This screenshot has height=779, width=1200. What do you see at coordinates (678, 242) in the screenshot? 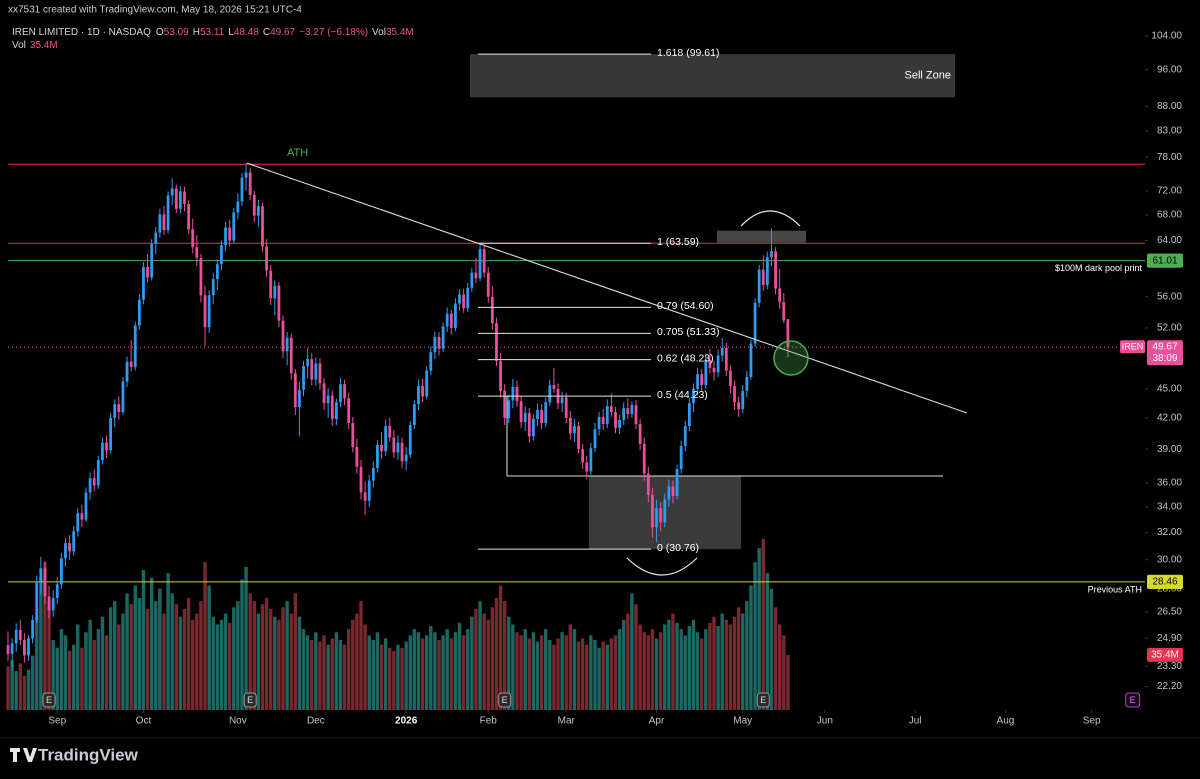
I see `fib-label: 1 (63.59)` at bounding box center [678, 242].